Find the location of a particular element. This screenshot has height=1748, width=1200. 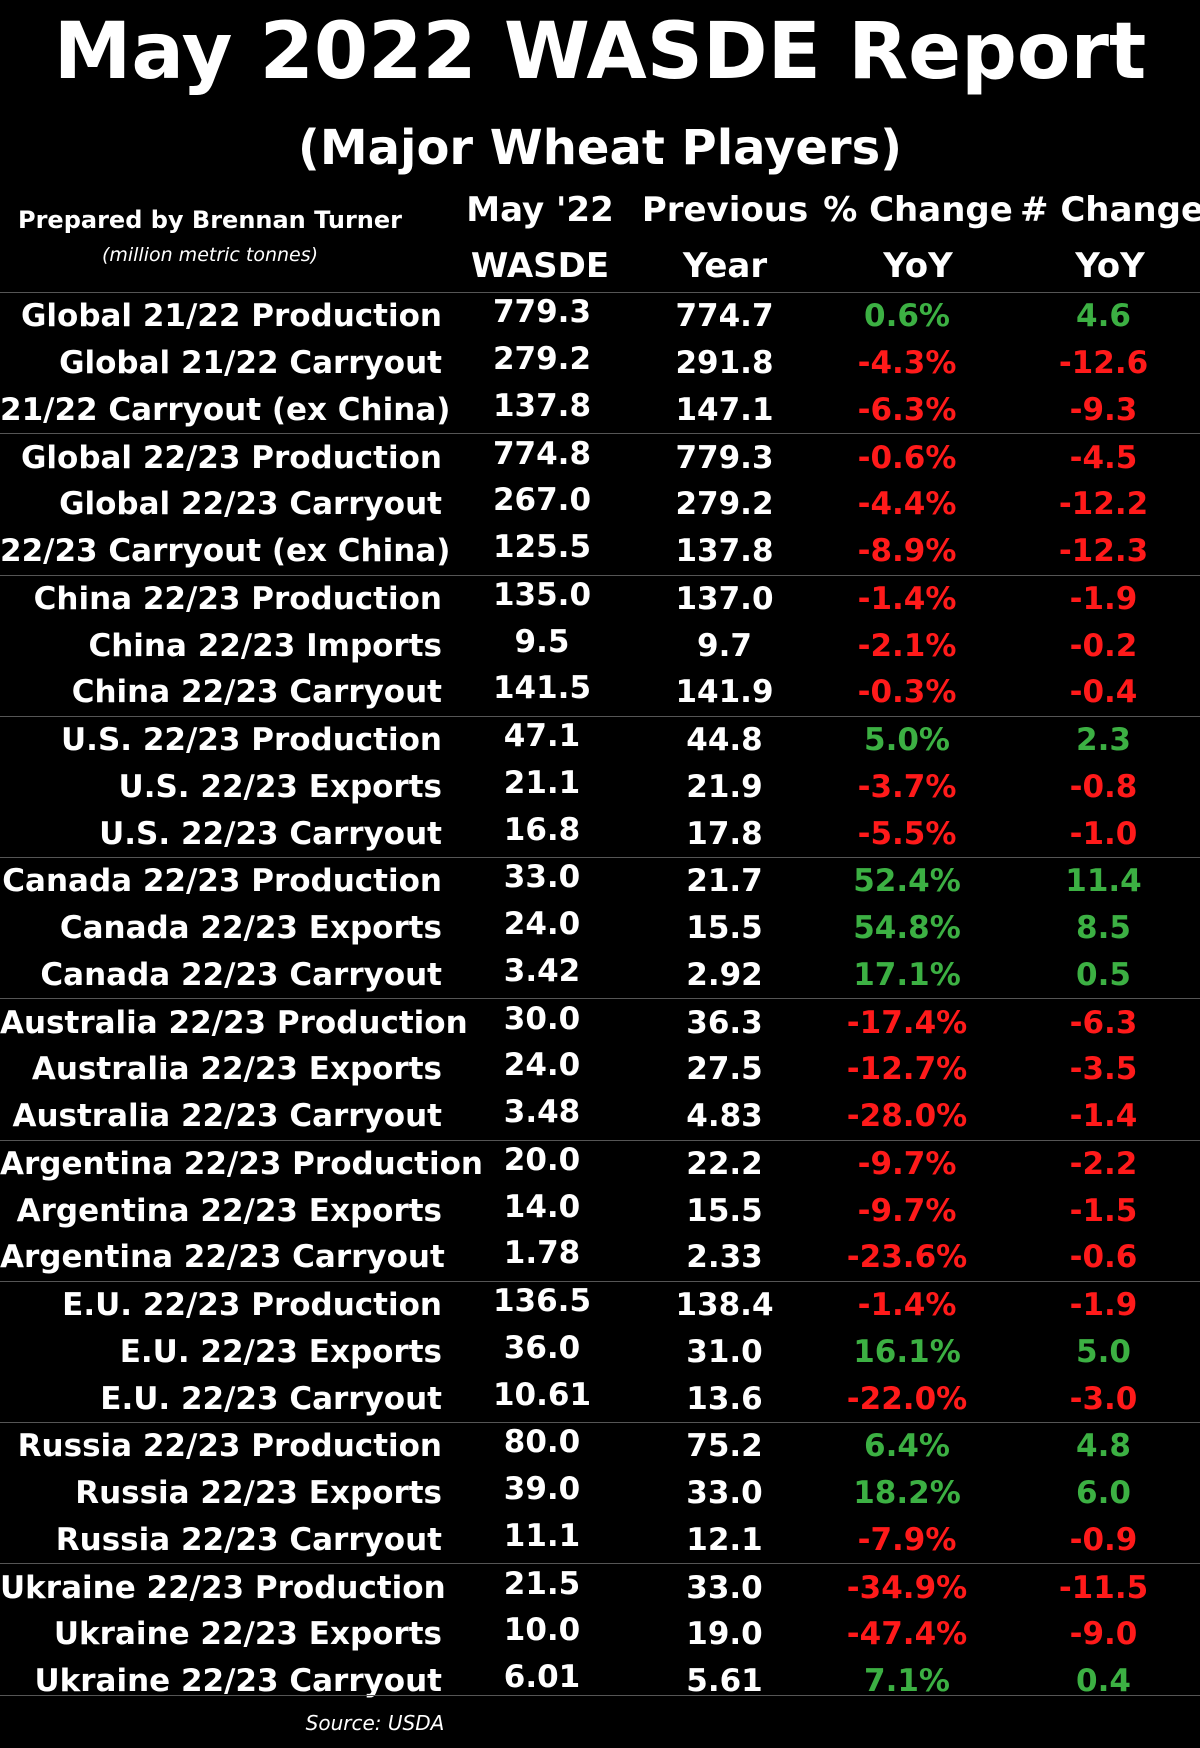

previous-year-value: 12.1 is located at coordinates (724, 1539).